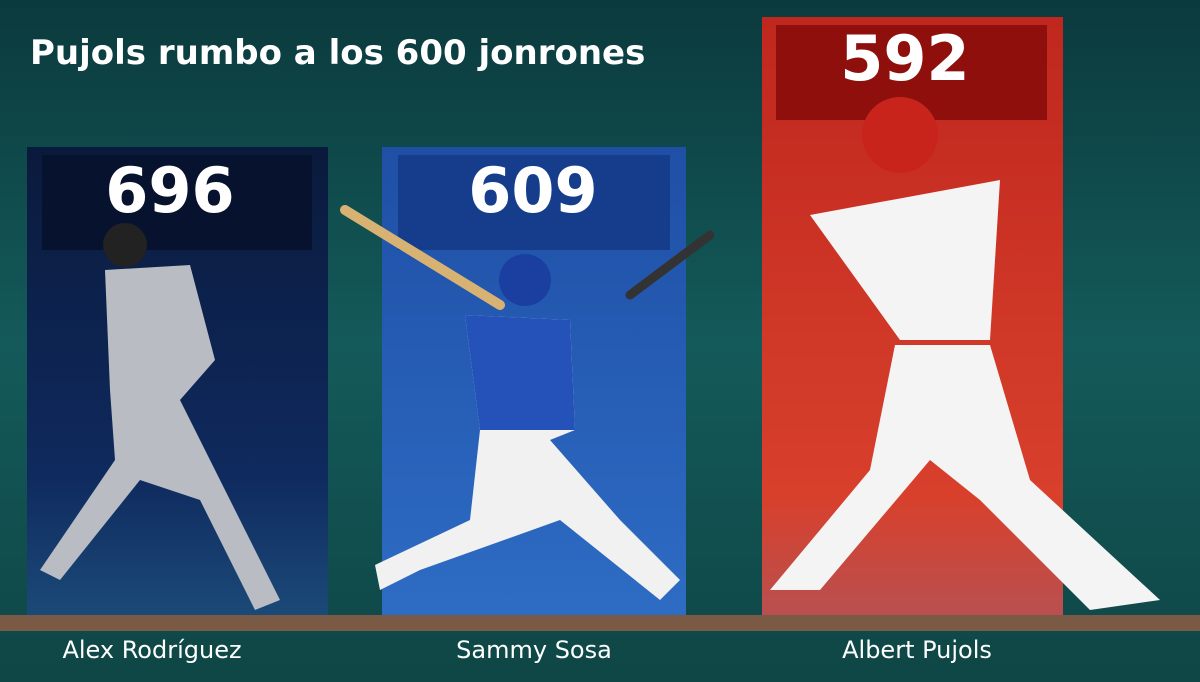 The width and height of the screenshot is (1200, 682). Describe the element at coordinates (532, 190) in the screenshot. I see `home-runs: 609` at that location.